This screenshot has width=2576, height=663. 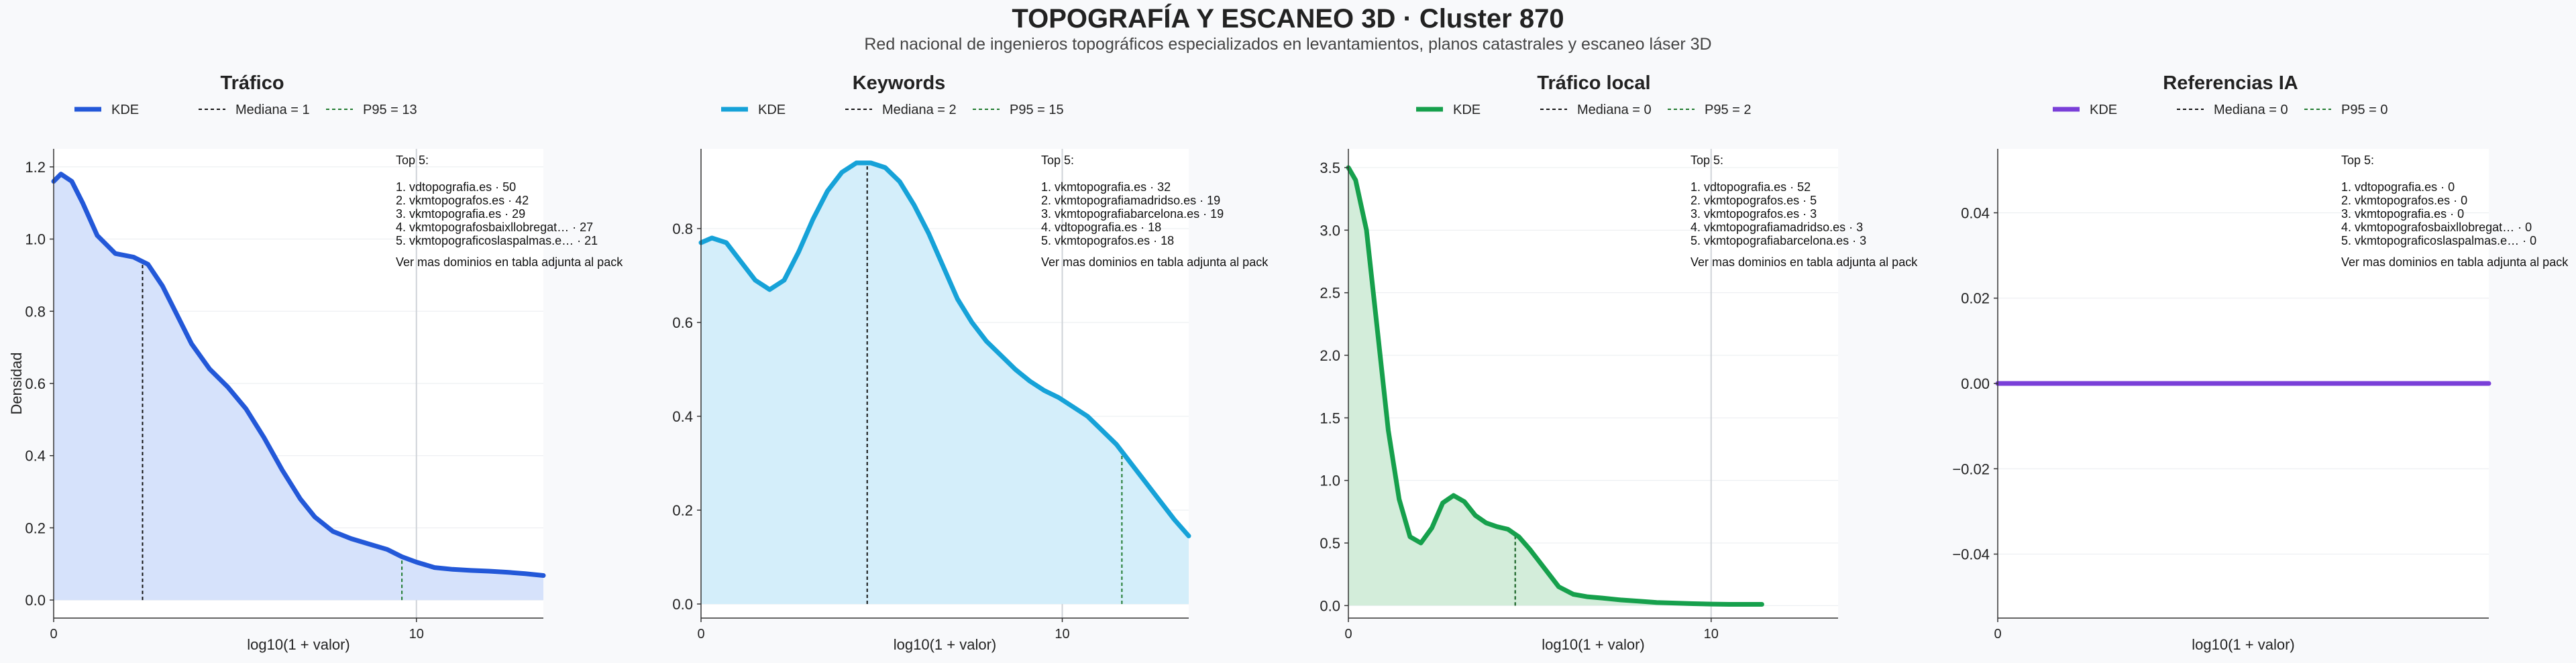 I want to click on y-tick-label: 1.5, so click(x=1330, y=418).